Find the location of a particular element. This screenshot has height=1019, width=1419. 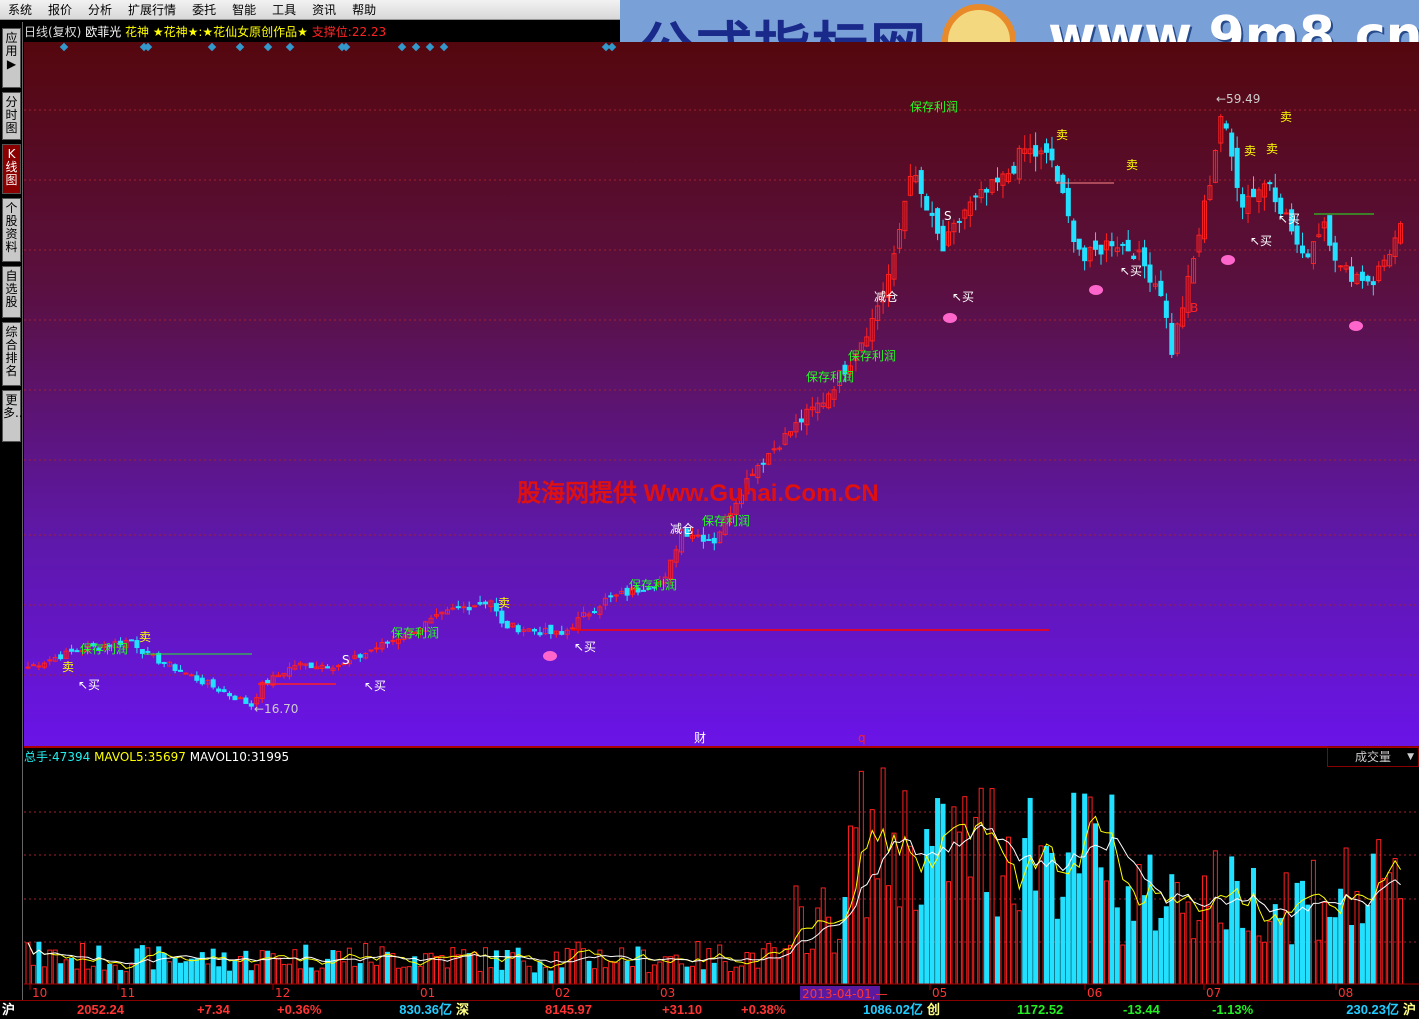

sh-label: 沪 is located at coordinates (9, 1009).